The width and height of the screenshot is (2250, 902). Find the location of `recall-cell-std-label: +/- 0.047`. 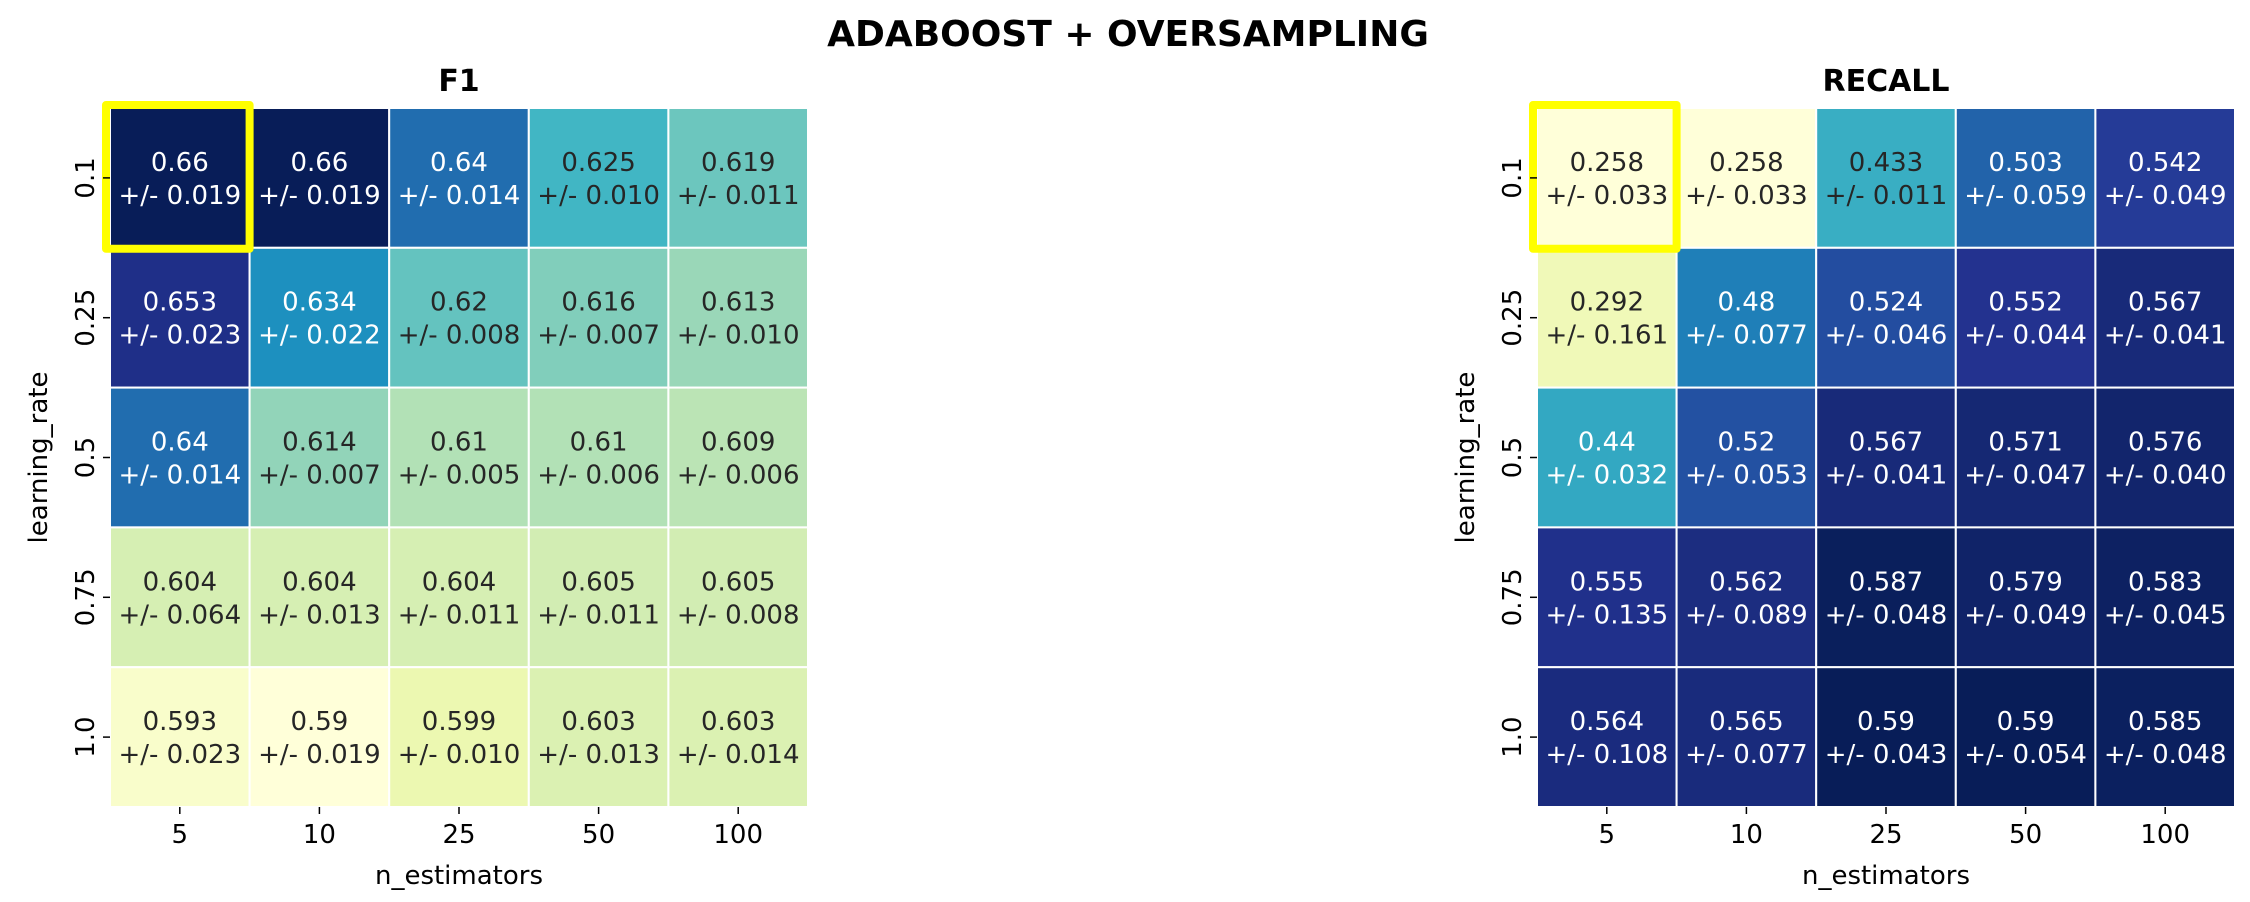

recall-cell-std-label: +/- 0.047 is located at coordinates (2025, 476).